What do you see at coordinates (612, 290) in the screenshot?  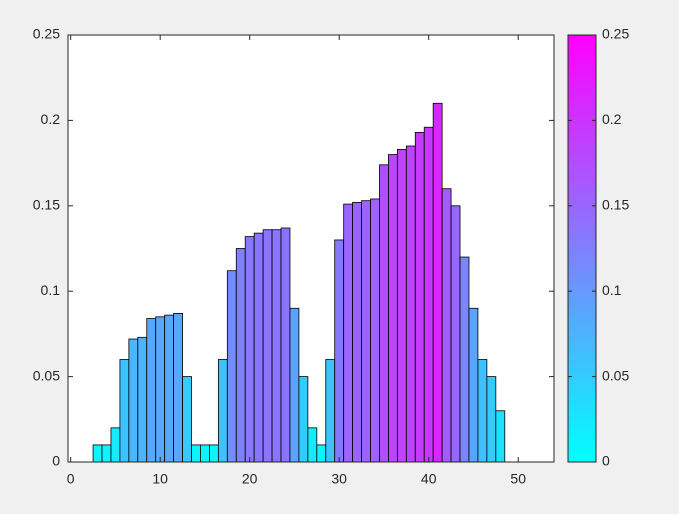 I see `colorbar-tick-label: 0.1` at bounding box center [612, 290].